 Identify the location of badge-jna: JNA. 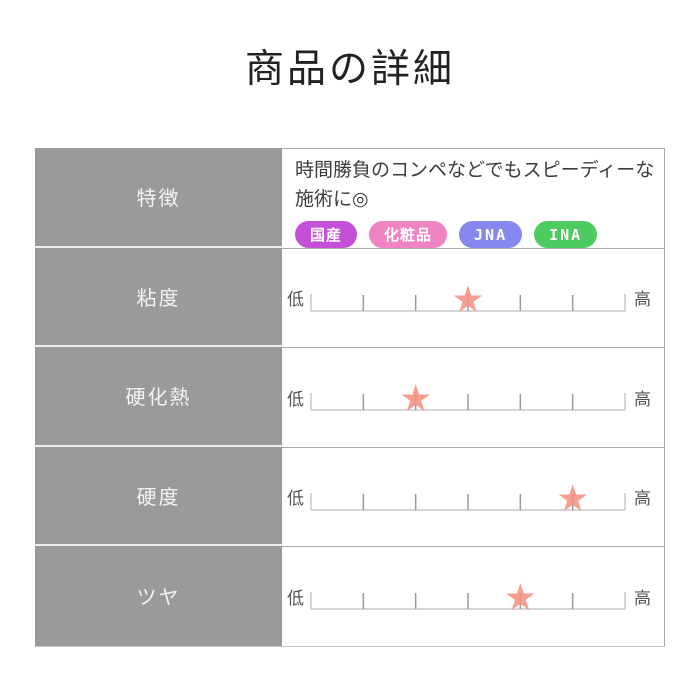
(491, 234).